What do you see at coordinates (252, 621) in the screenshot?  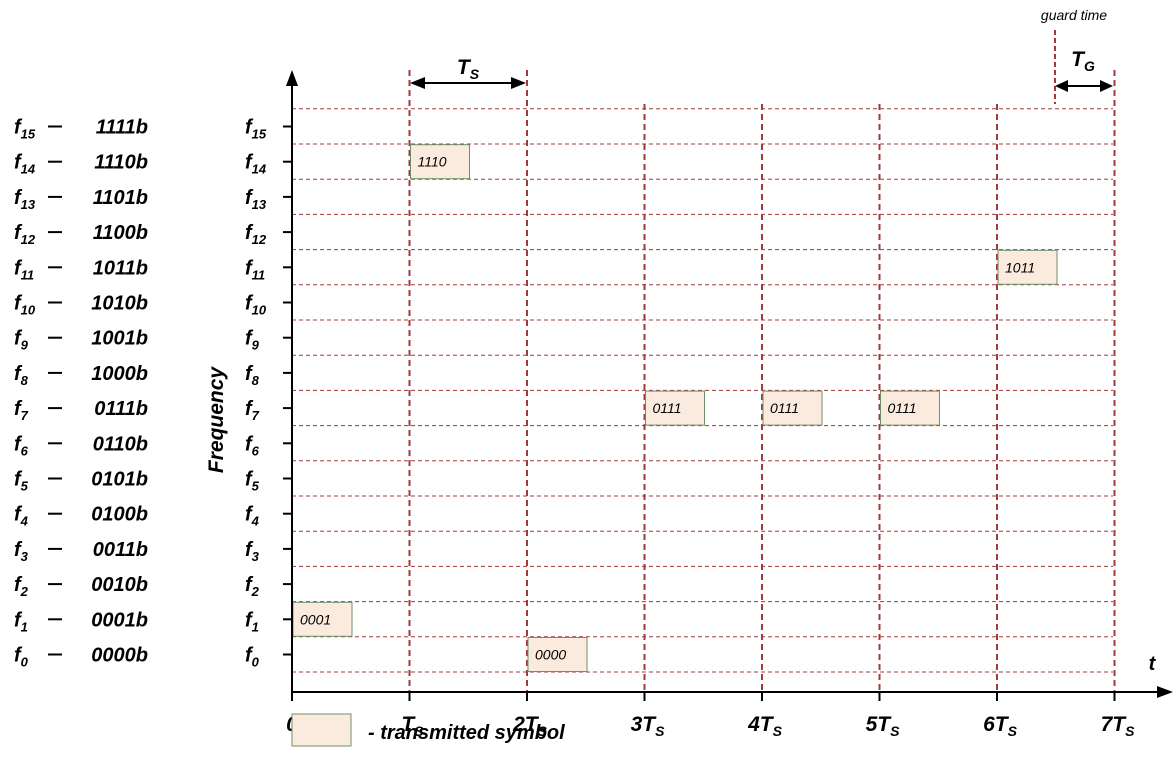 I see `frequency-tick-label: f1` at bounding box center [252, 621].